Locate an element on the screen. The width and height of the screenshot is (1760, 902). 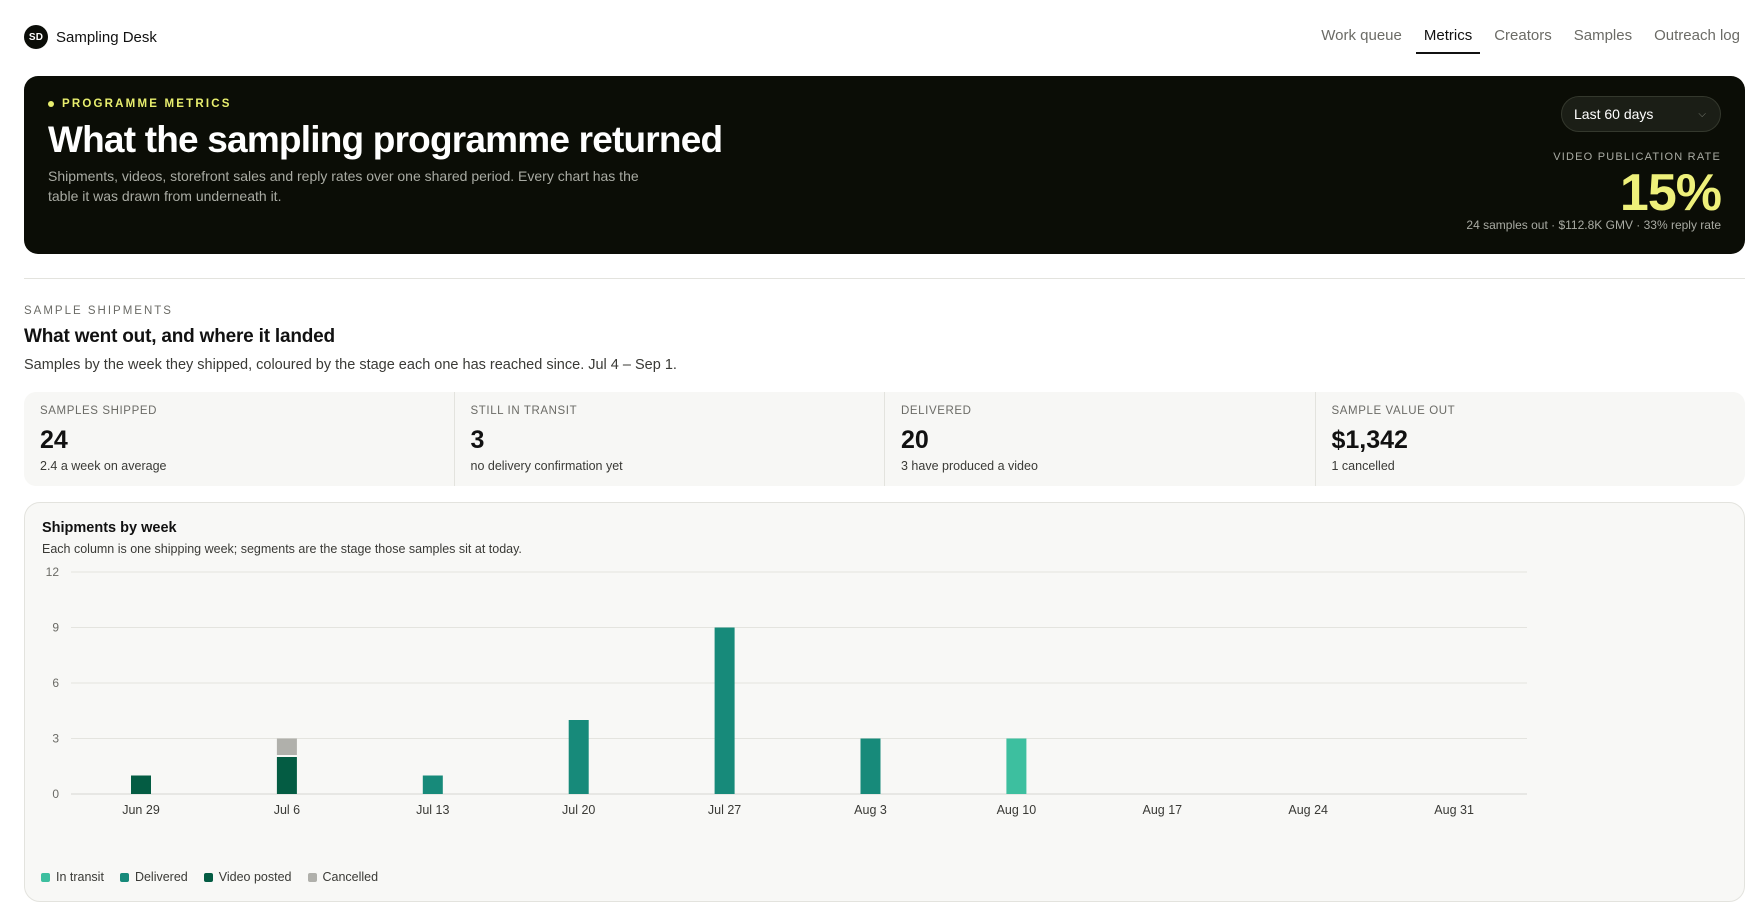
section-title: What went out, and where it landed is located at coordinates (179, 336).